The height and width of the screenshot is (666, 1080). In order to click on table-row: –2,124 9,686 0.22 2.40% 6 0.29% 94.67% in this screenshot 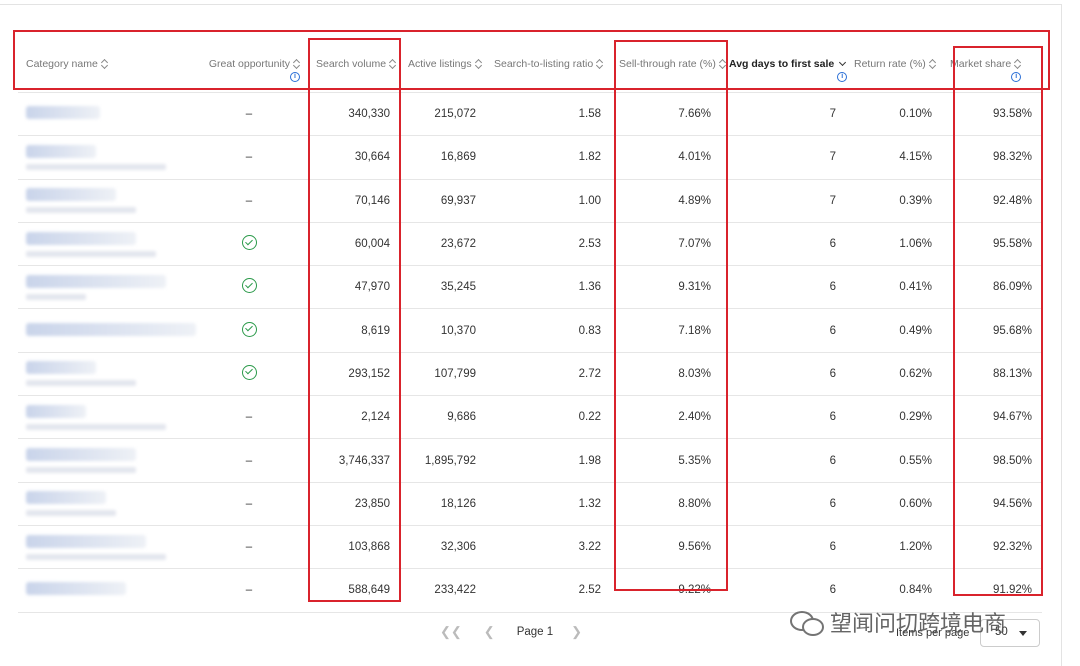, I will do `click(530, 417)`.